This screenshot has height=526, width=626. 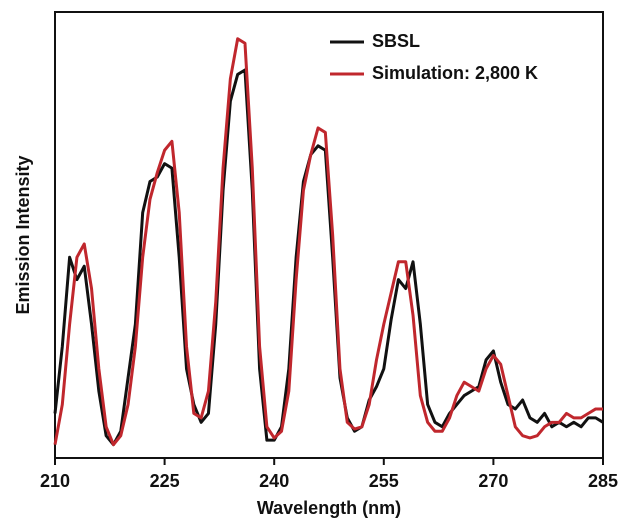 I want to click on y-axis-label: Emission Intensity, so click(x=23, y=234).